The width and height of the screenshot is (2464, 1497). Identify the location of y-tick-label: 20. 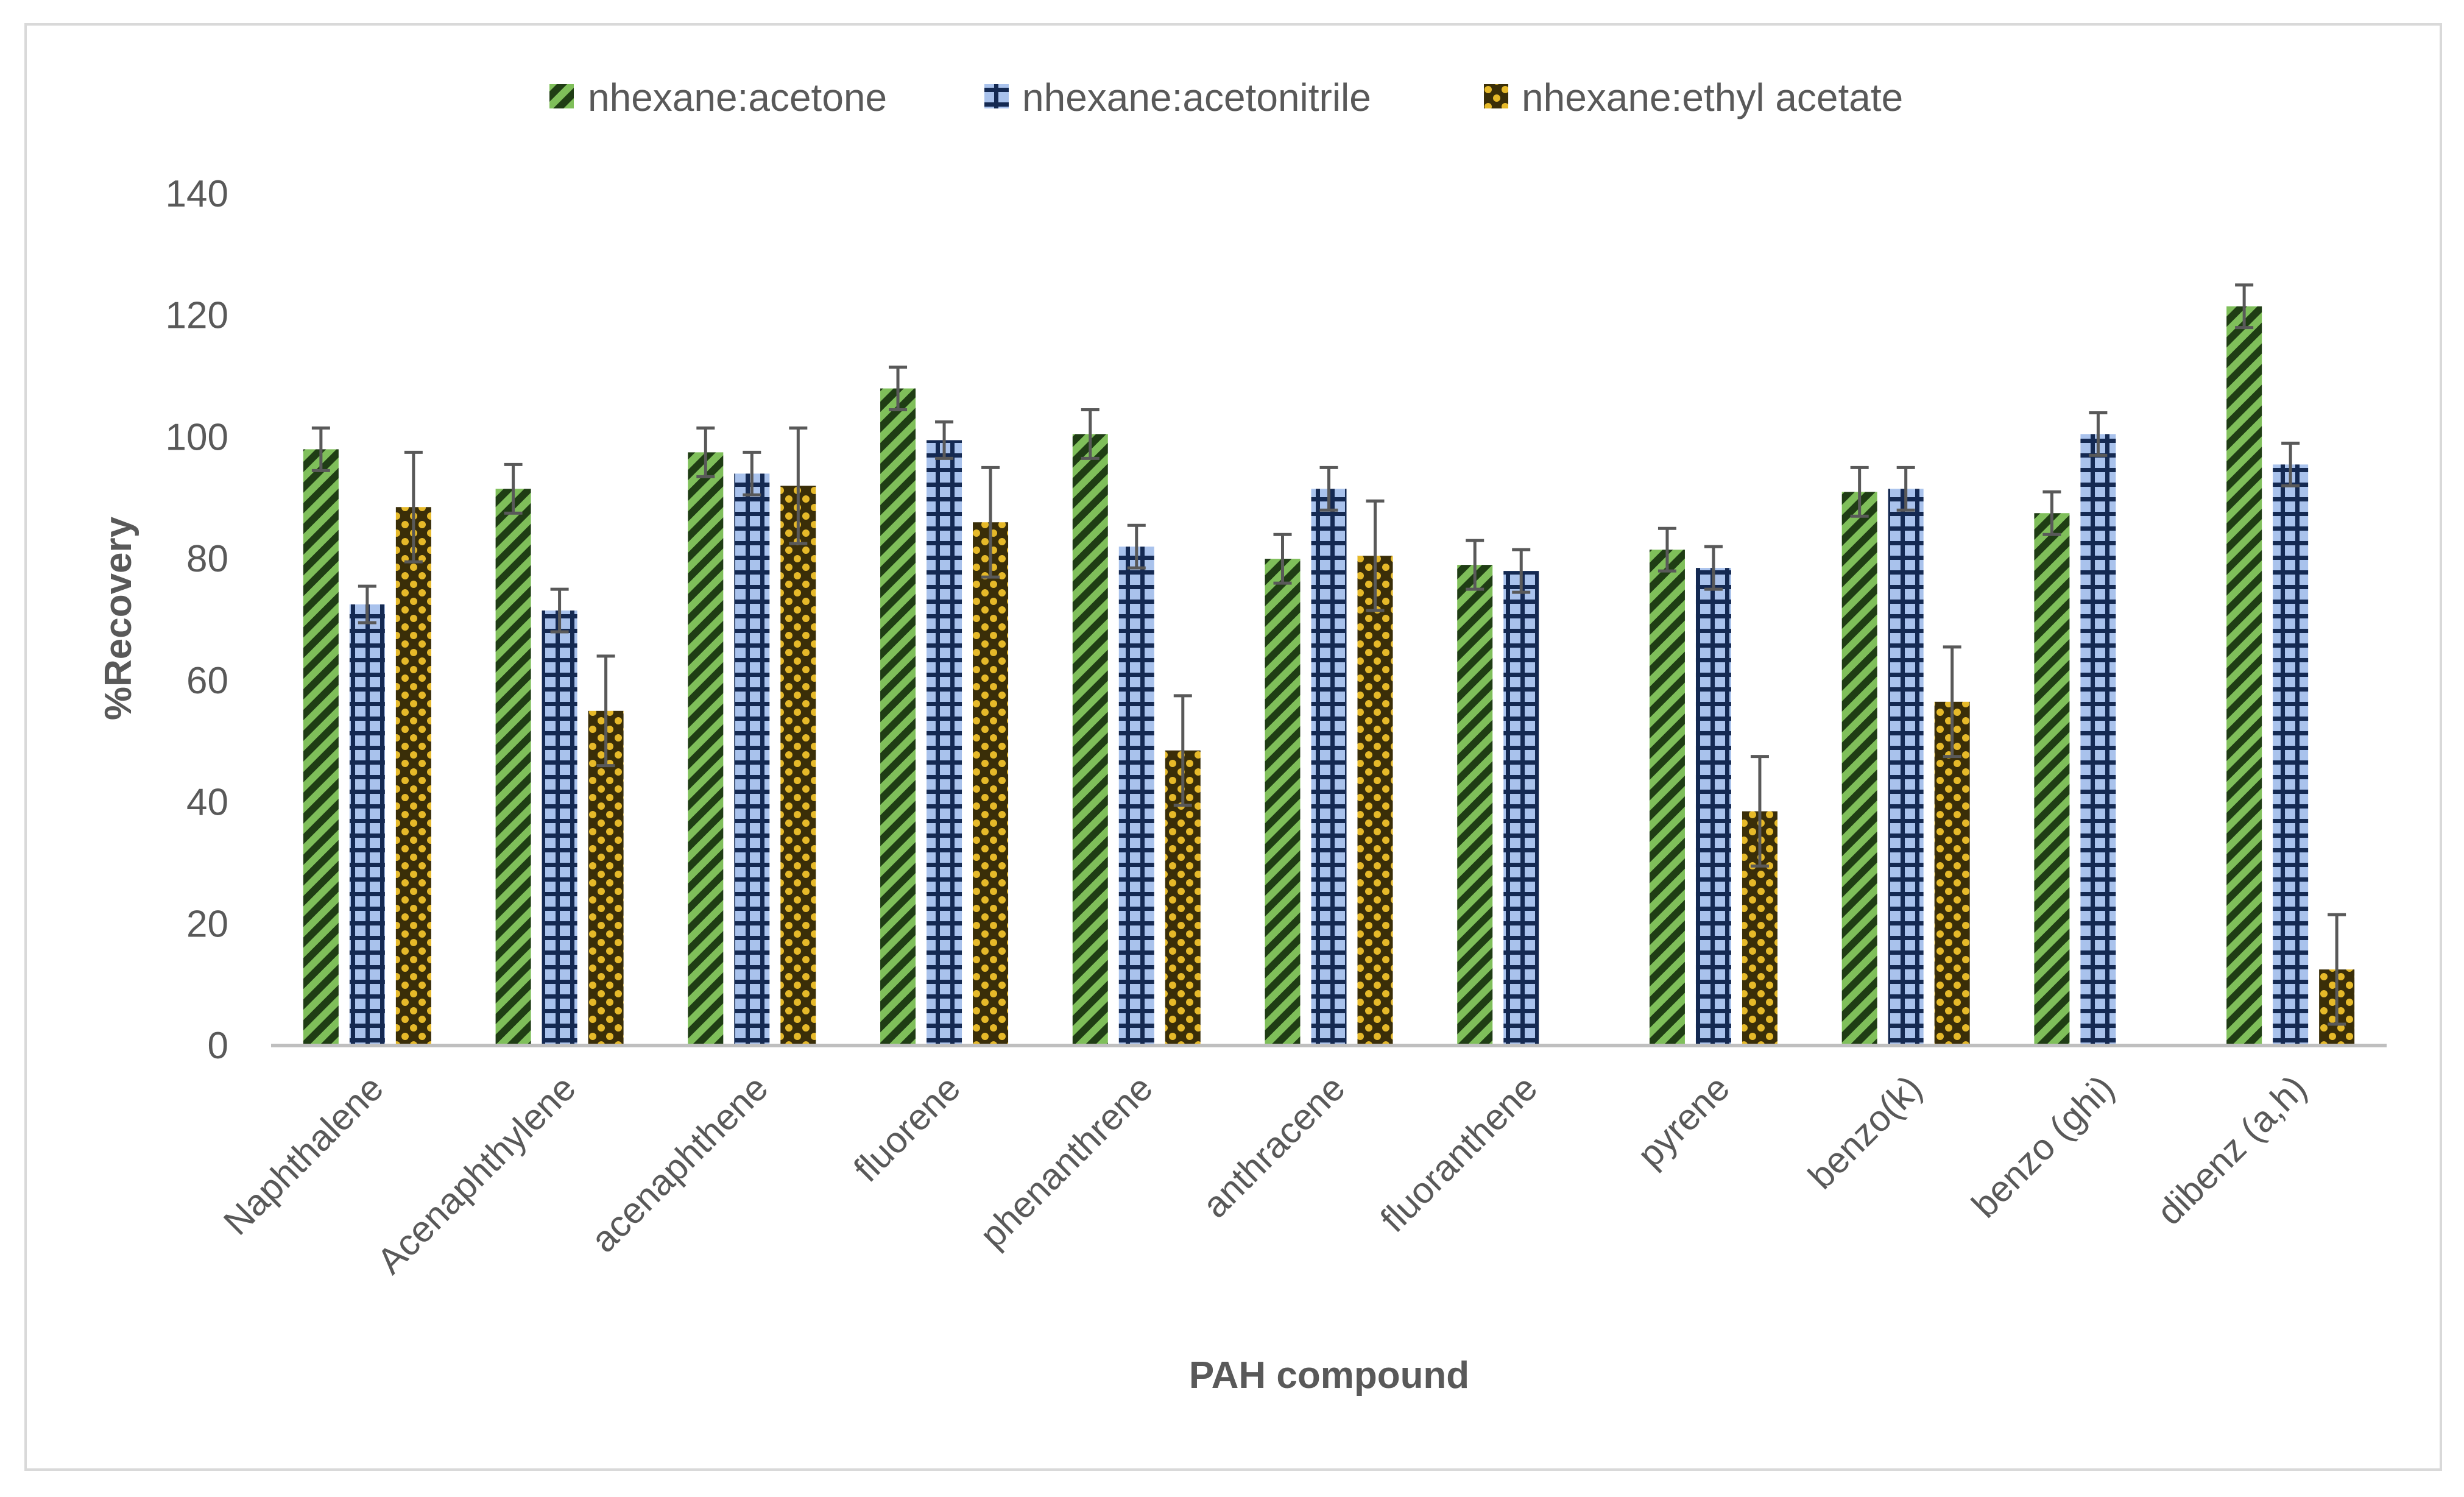
(207, 924).